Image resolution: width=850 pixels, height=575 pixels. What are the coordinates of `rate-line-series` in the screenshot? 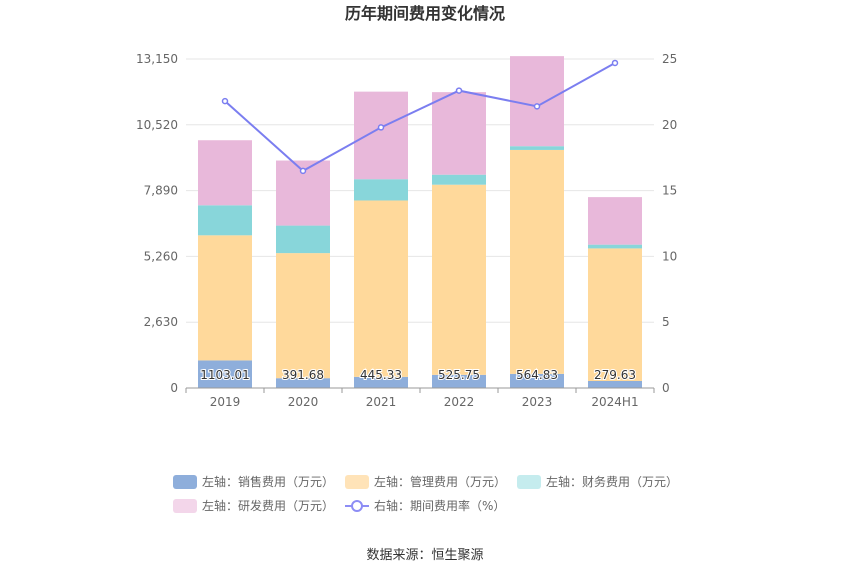 It's located at (420, 117).